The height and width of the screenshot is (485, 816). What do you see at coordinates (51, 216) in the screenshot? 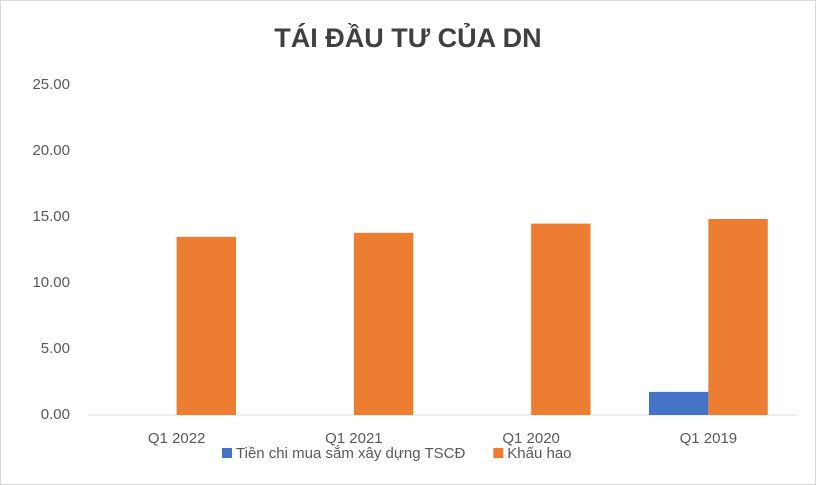
I see `y-tick-label: 15.00` at bounding box center [51, 216].